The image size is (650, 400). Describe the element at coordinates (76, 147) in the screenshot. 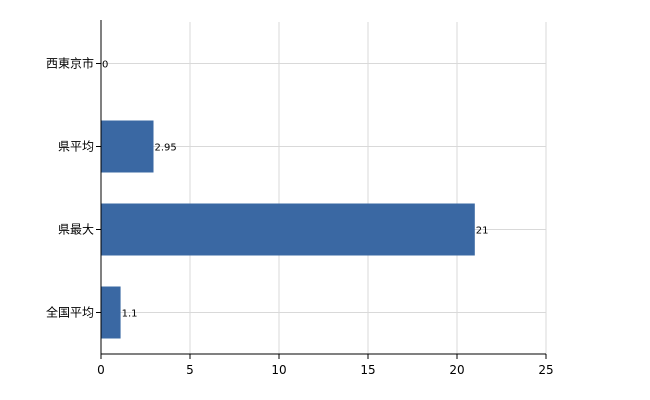

I see `category-label: 県平均` at that location.